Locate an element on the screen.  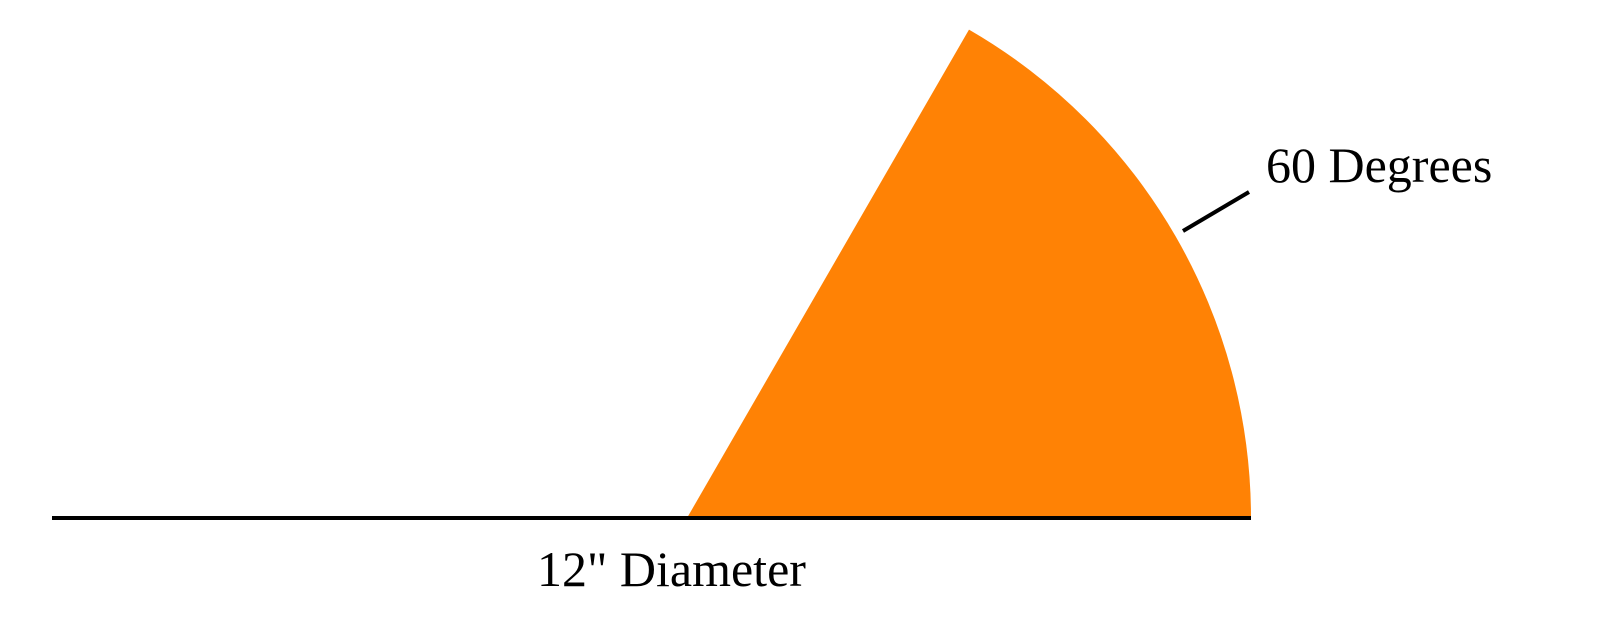
angle-label: 60 Degrees is located at coordinates (1379, 165).